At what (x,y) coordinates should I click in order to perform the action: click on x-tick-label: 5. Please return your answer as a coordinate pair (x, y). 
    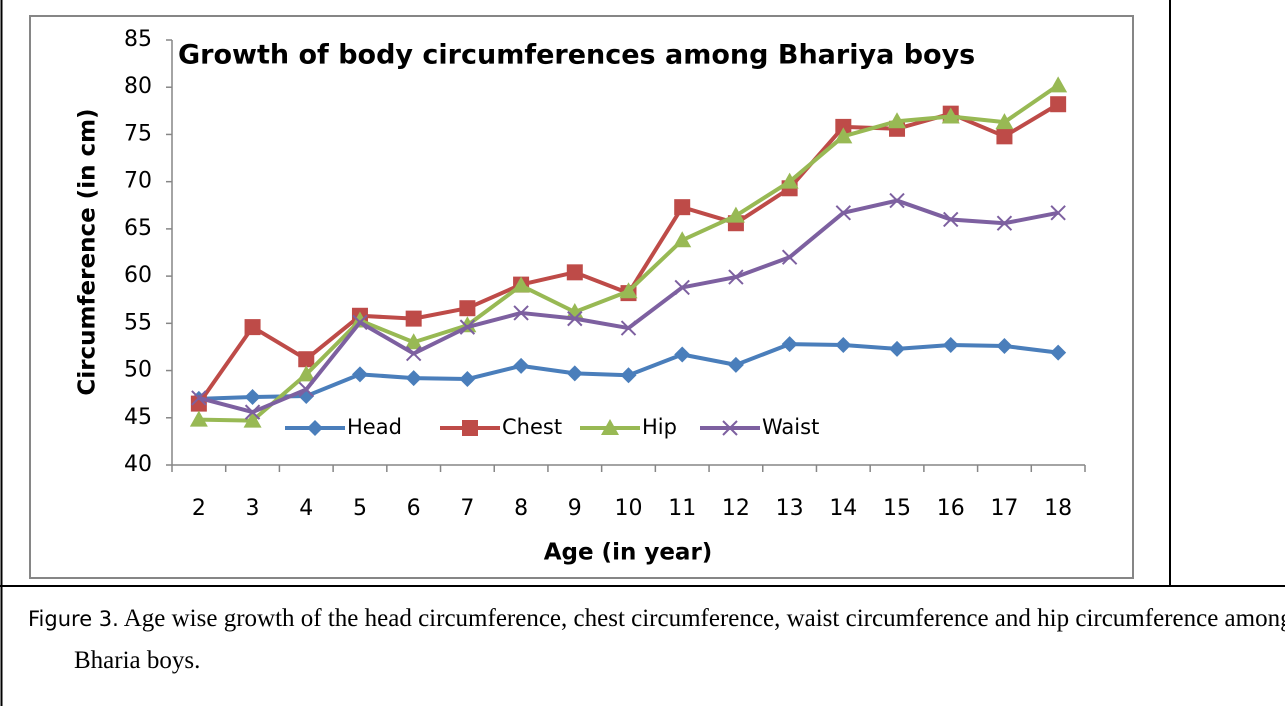
    Looking at the image, I should click on (360, 508).